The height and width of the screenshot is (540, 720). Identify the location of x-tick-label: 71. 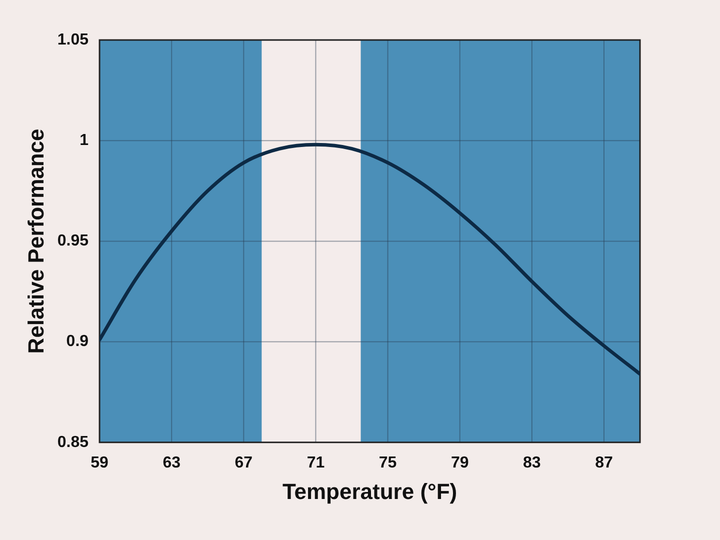
(315, 463).